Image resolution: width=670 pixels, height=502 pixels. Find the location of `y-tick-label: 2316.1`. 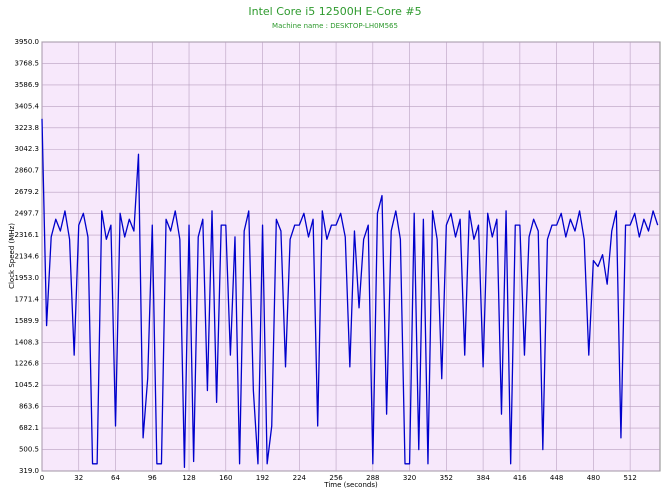

y-tick-label: 2316.1 is located at coordinates (27, 235).